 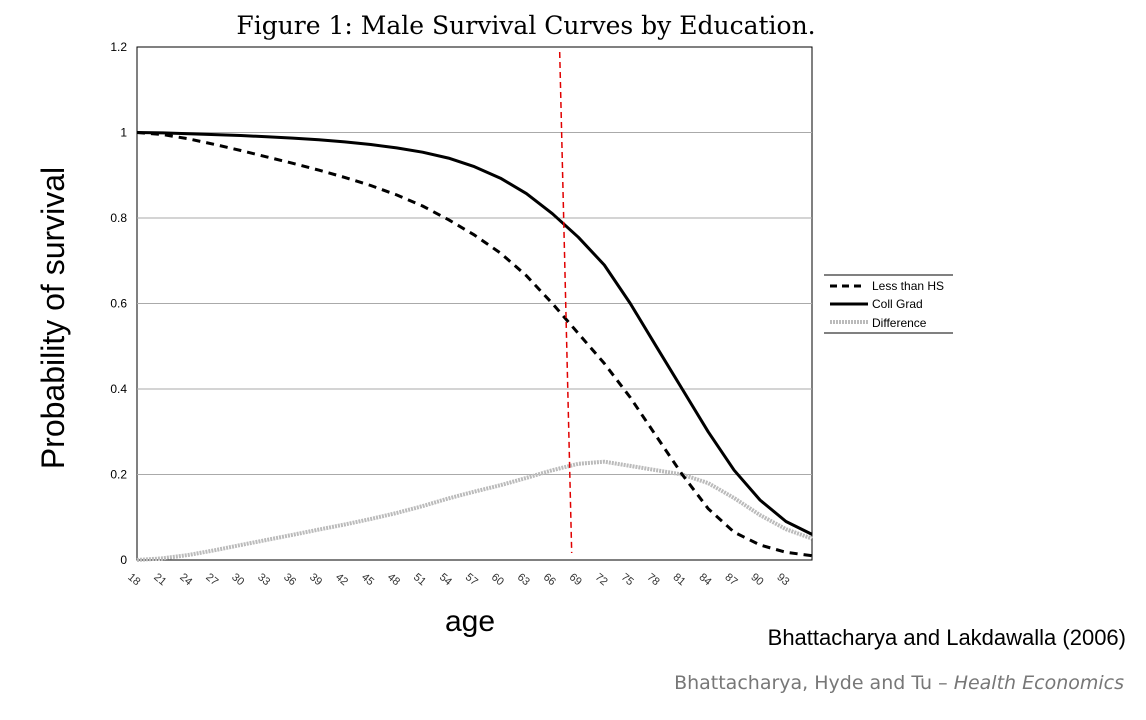 I want to click on x-tick-label: 66, so click(x=549, y=579).